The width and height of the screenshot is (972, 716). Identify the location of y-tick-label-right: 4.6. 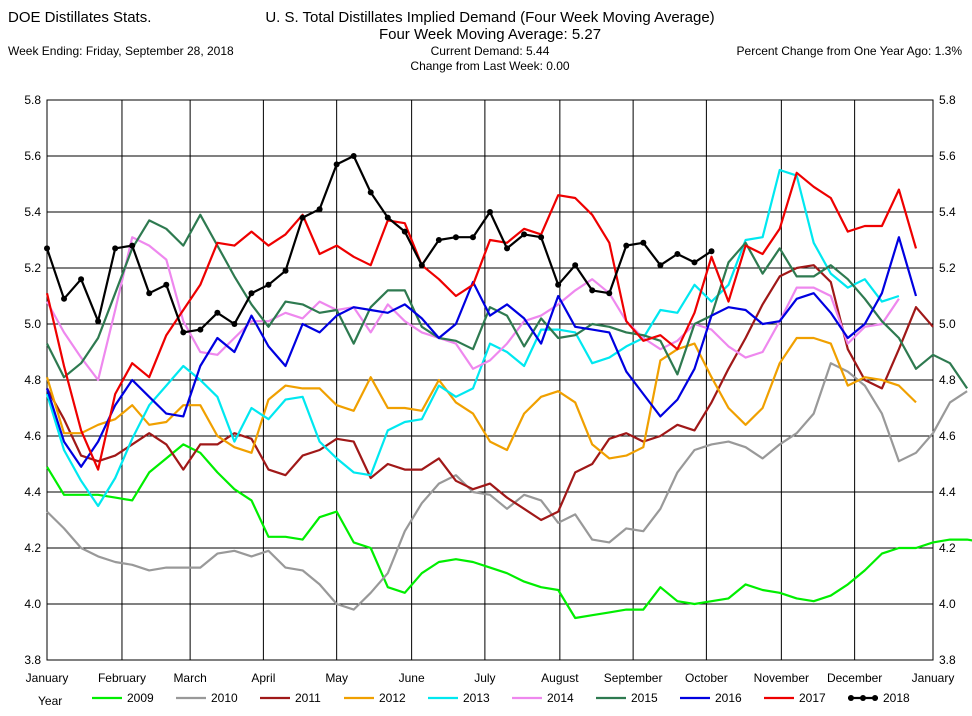
(947, 436).